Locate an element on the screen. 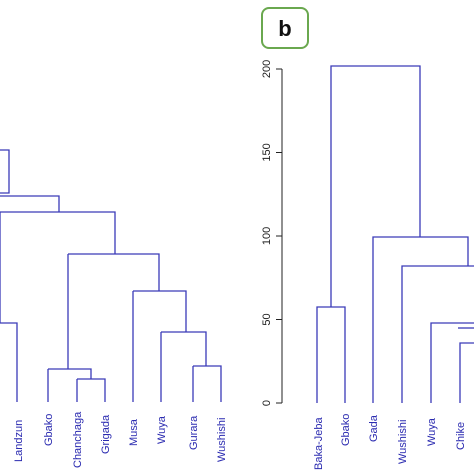 This screenshot has height=474, width=474. branch-main is located at coordinates (58, 232).